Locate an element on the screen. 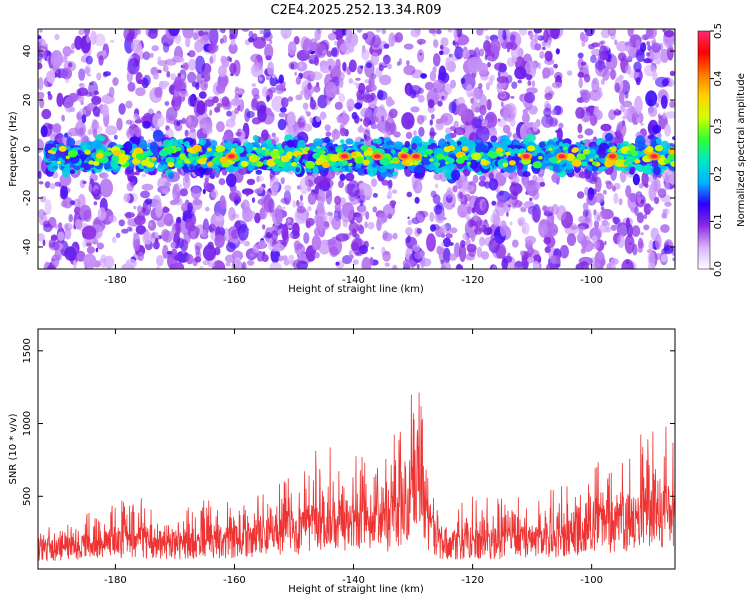 The height and width of the screenshot is (600, 750). snr-y-label: SNR (10 * v/v) is located at coordinates (13, 448).